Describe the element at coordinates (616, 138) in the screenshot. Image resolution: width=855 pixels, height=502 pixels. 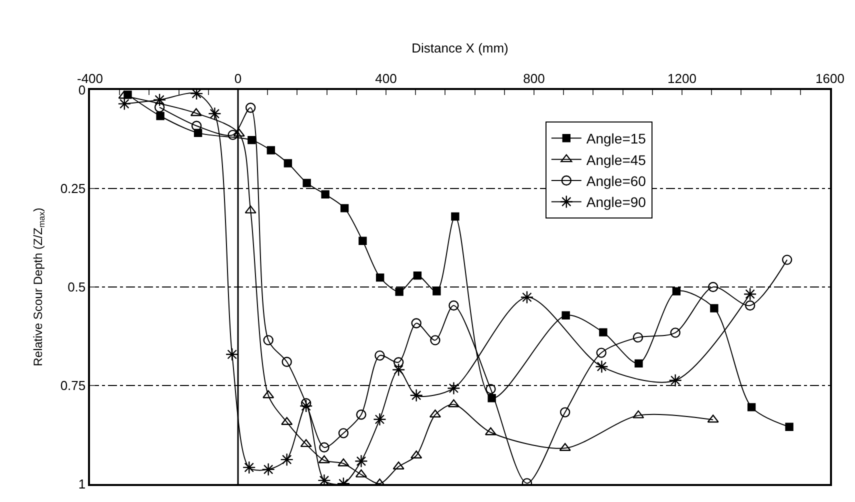
I see `legend-label: Angle=15` at that location.